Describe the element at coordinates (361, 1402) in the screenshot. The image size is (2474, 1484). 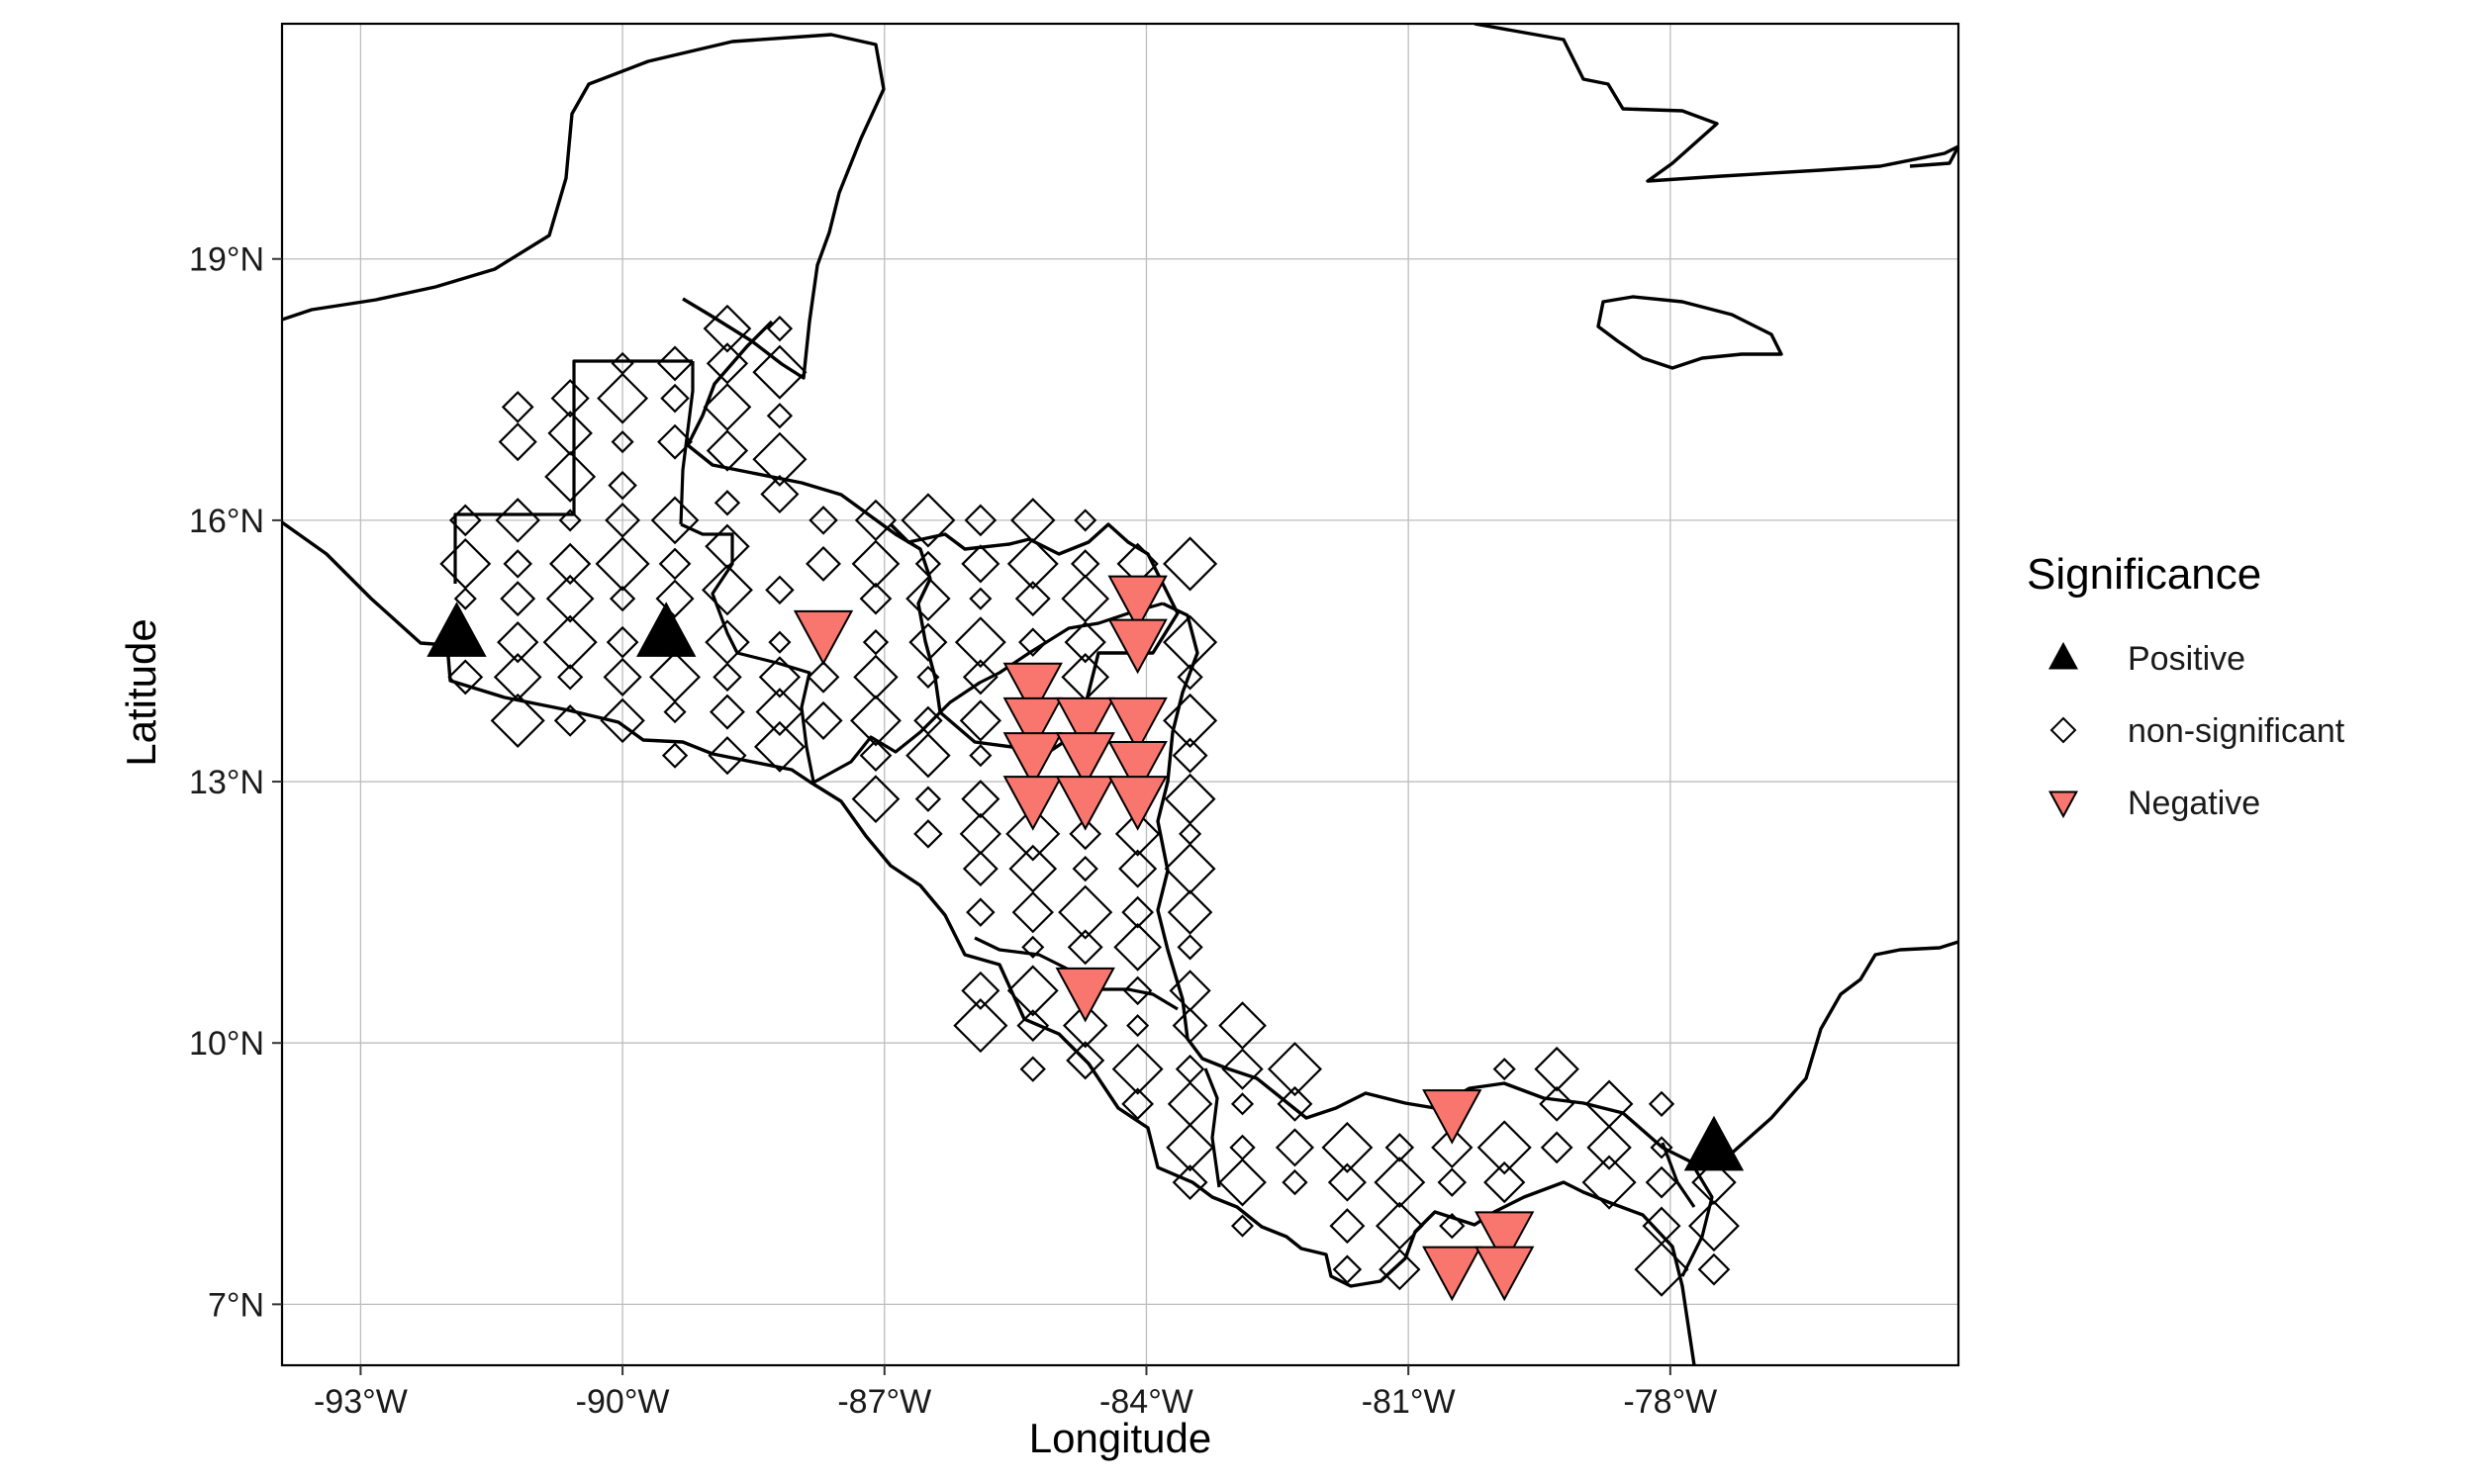
I see `x-tick-label: -93°W` at that location.